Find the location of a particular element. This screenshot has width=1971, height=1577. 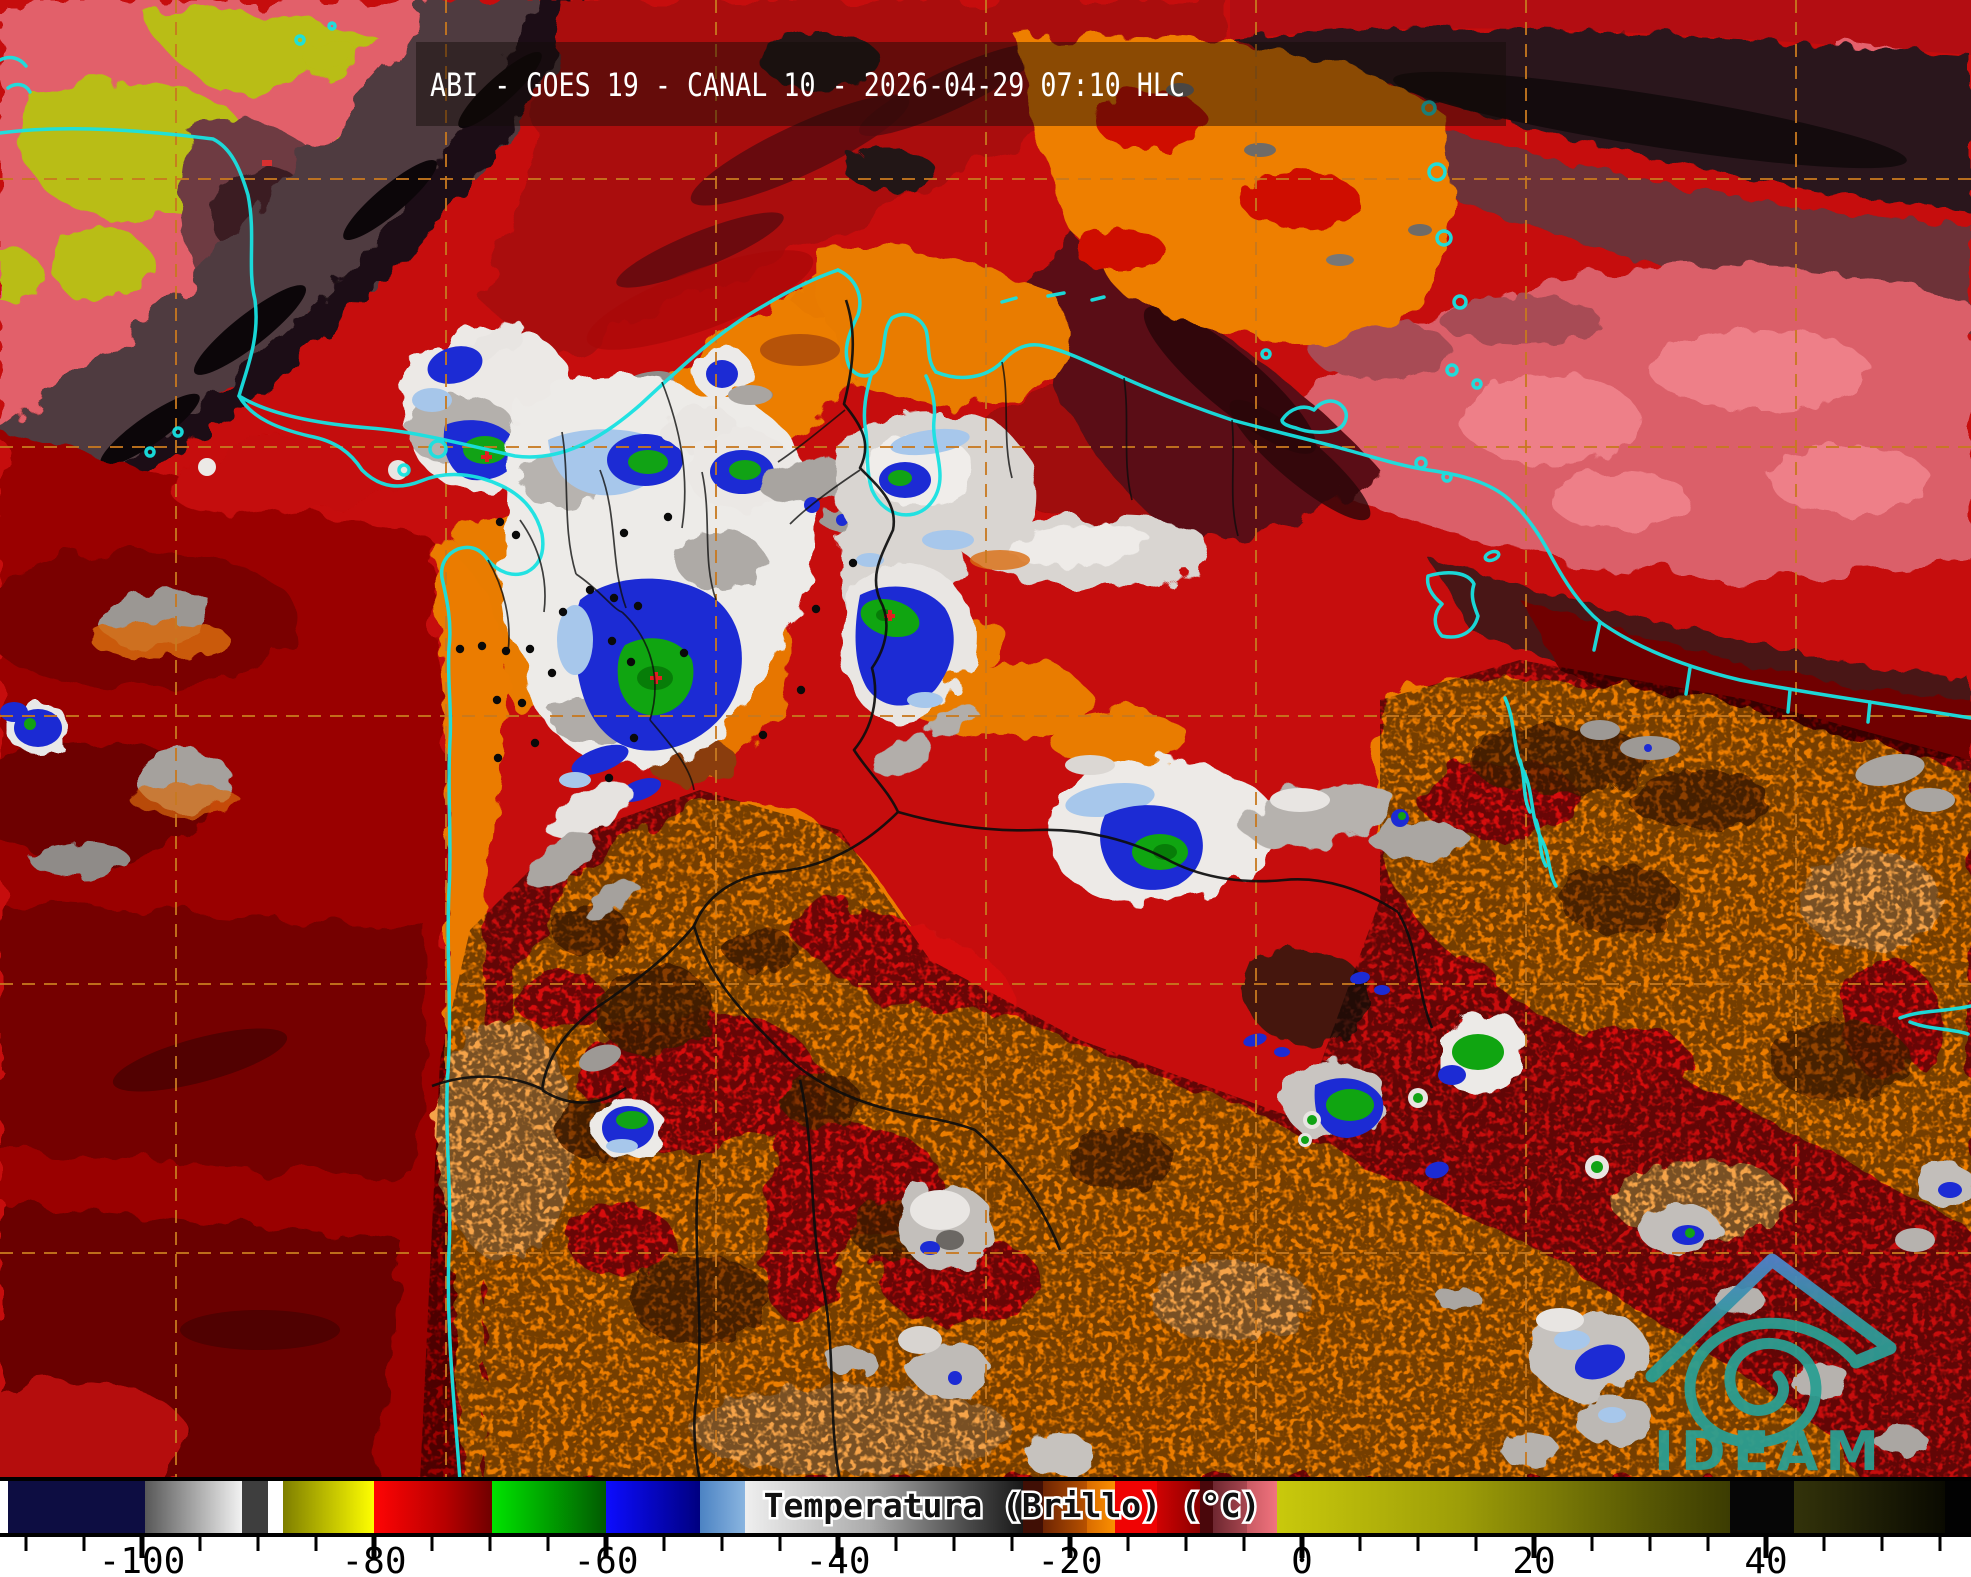

colorbar-tick-value: -60 is located at coordinates (605, 1559).